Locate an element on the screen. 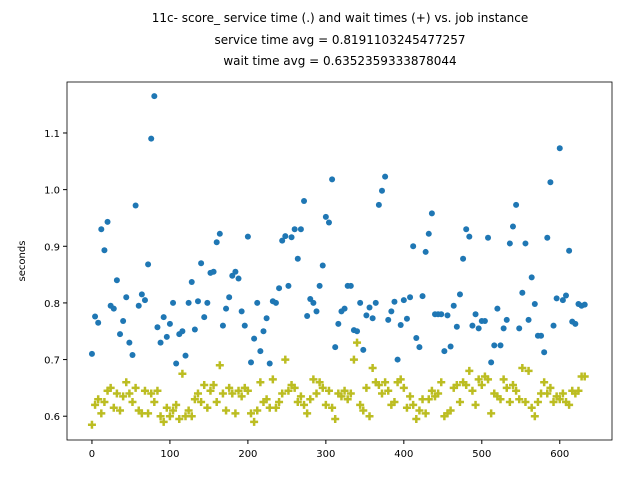  y-tick-label: 0.9 is located at coordinates (52, 247).